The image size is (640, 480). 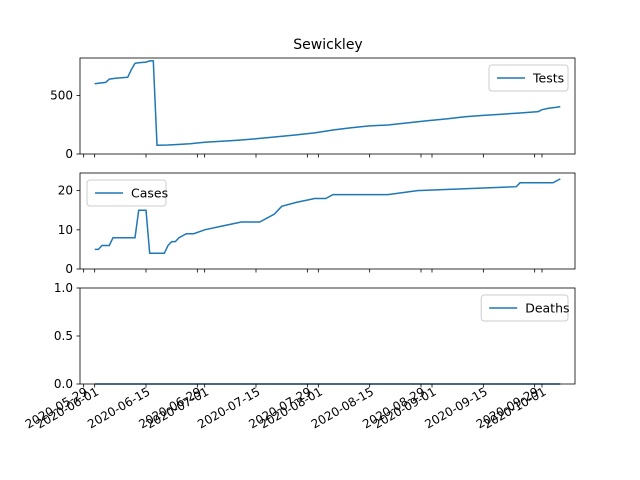 What do you see at coordinates (149, 193) in the screenshot?
I see `legend-label: Cases` at bounding box center [149, 193].